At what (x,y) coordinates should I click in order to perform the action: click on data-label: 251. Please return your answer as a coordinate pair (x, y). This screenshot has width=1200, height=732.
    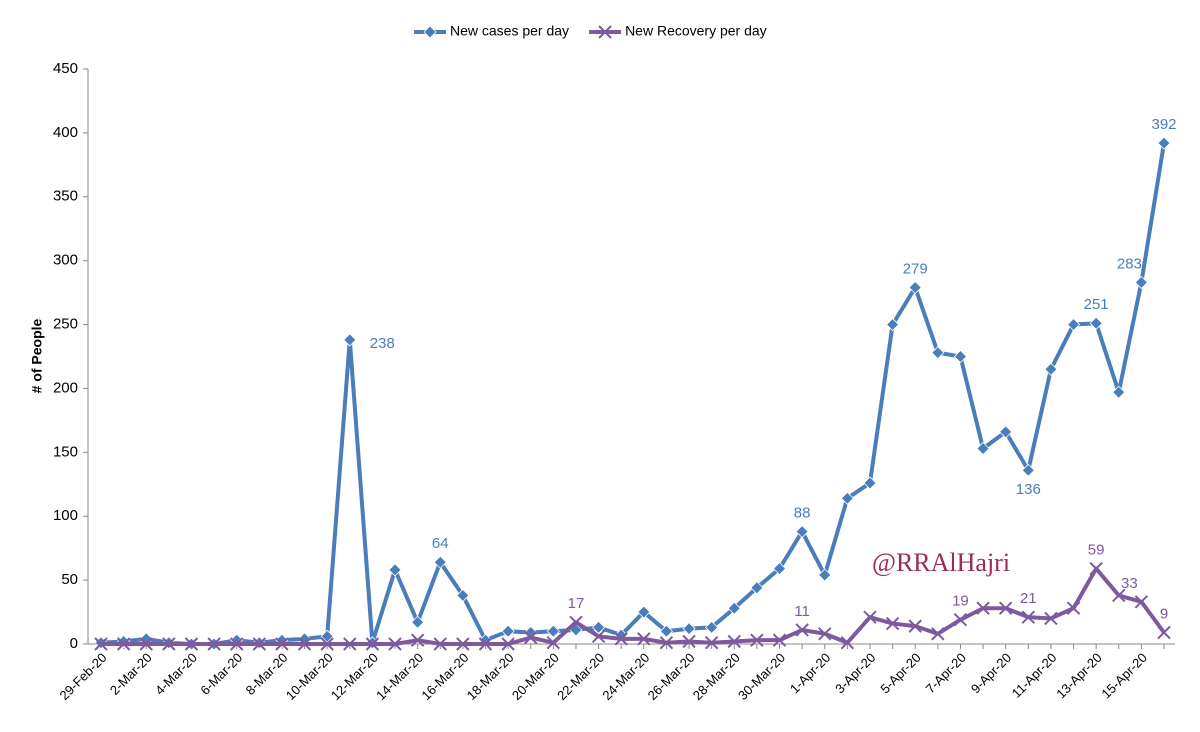
    Looking at the image, I should click on (1096, 304).